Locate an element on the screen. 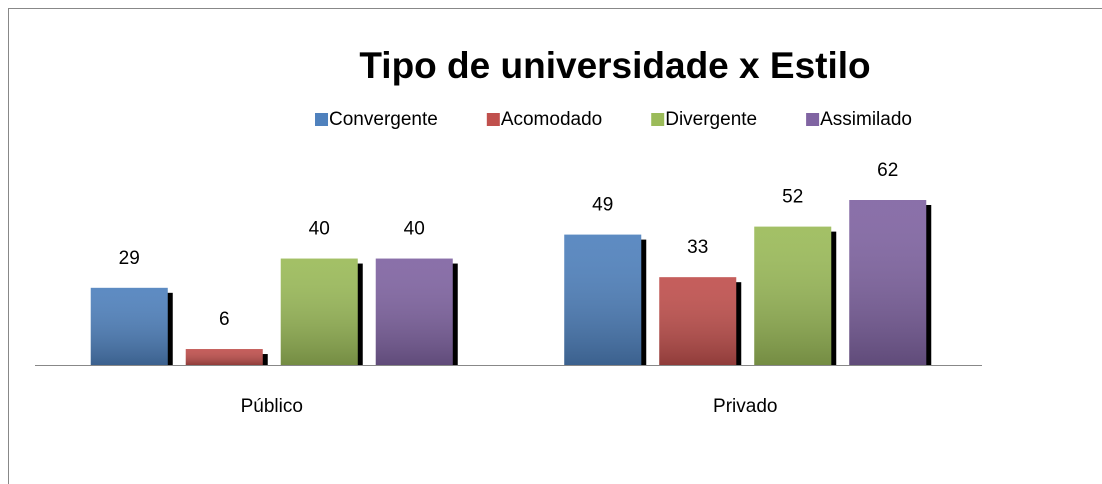  x-tick-label: Público is located at coordinates (272, 406).